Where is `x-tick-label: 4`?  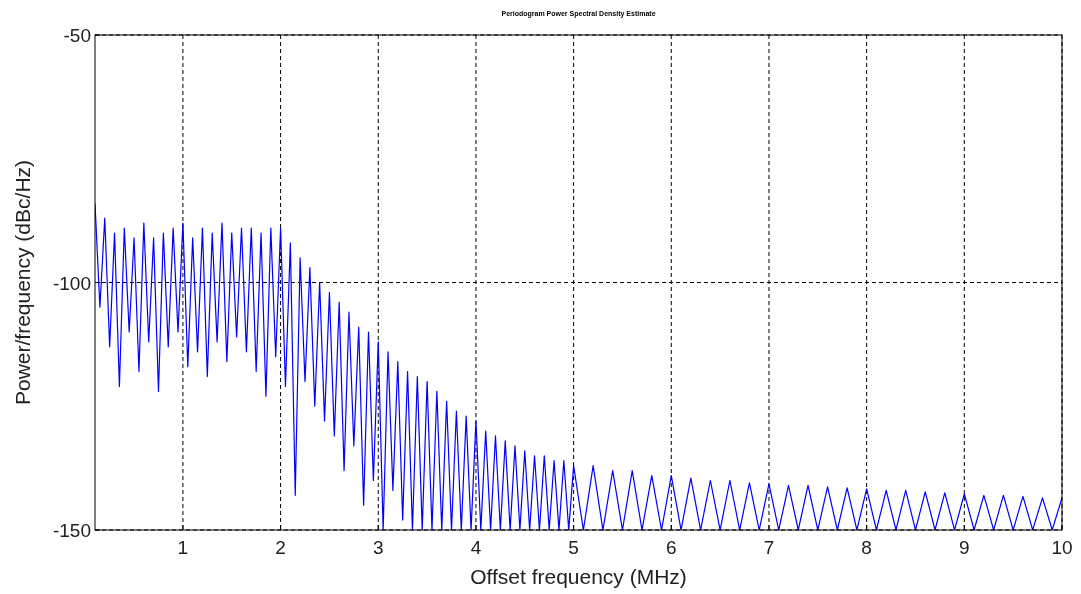
x-tick-label: 4 is located at coordinates (476, 547).